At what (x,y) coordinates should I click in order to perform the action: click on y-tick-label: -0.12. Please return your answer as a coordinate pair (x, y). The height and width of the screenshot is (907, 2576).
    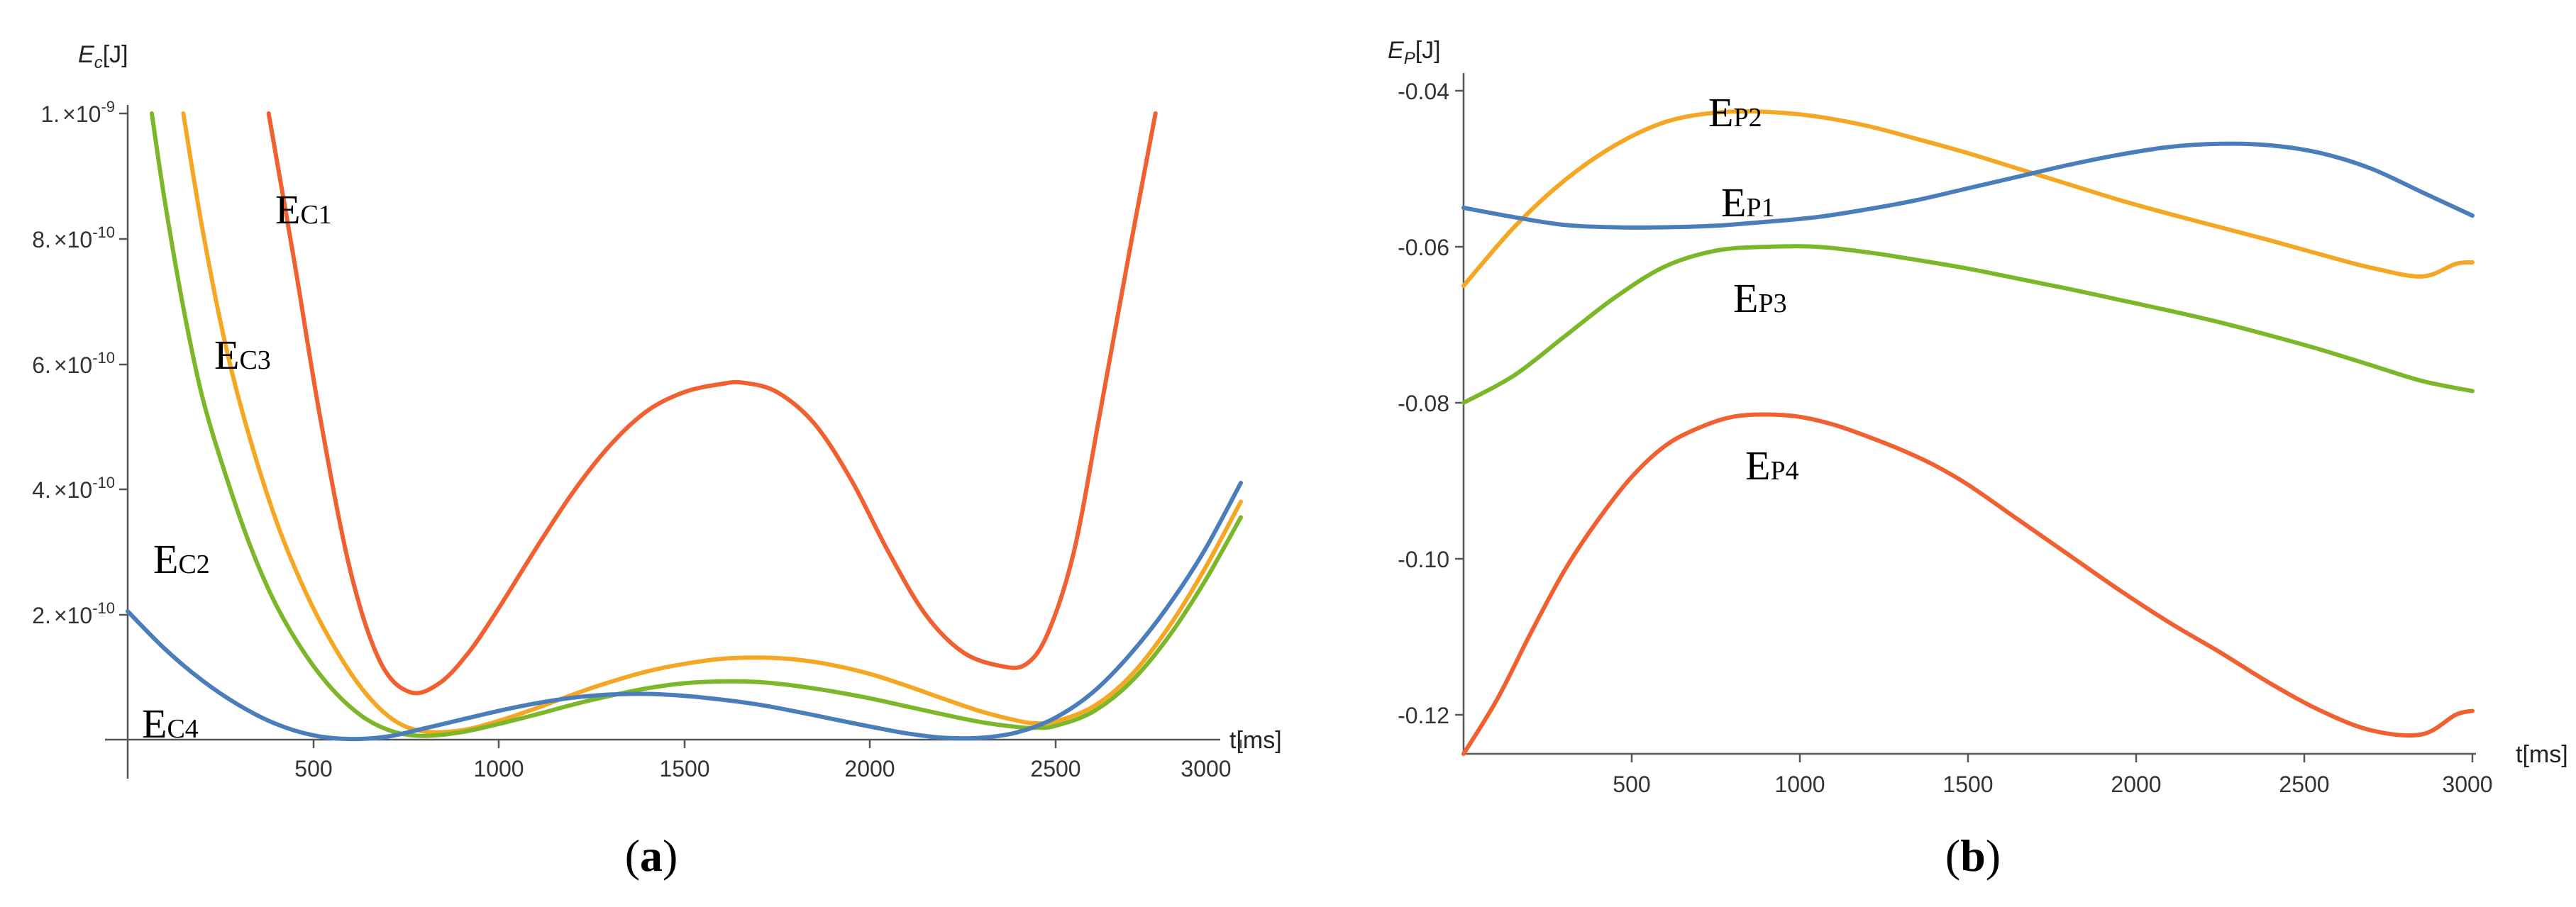
    Looking at the image, I should click on (1423, 715).